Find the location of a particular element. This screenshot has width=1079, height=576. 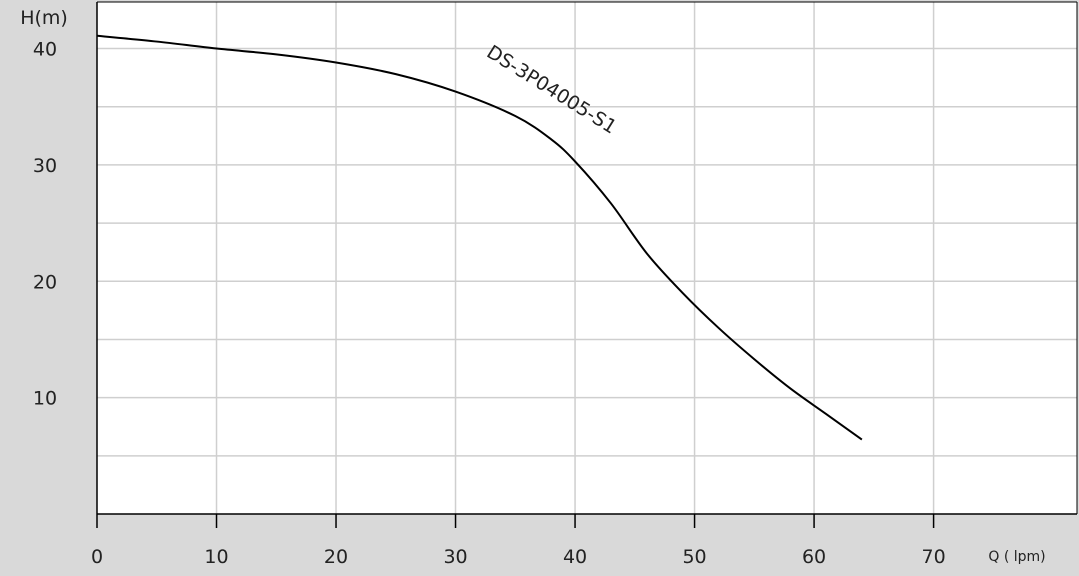

x-tick-label: 50 is located at coordinates (694, 557).